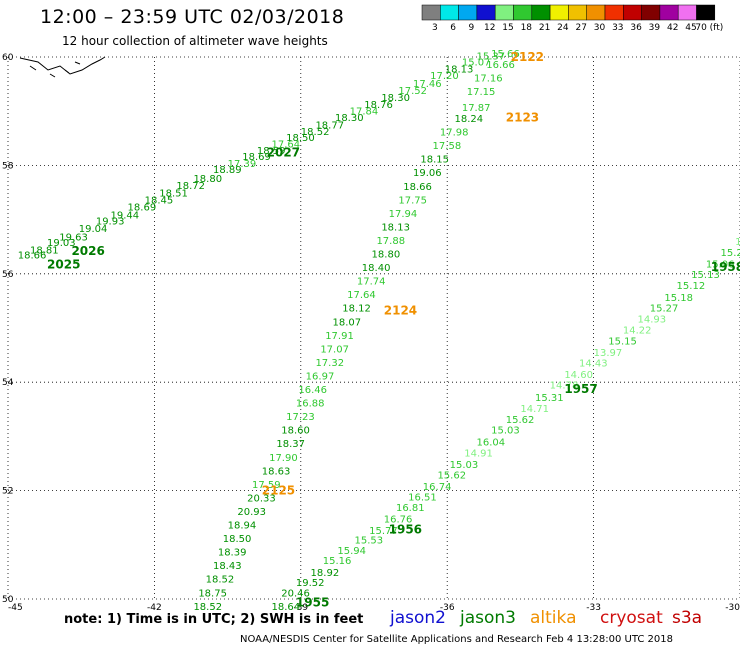 Image resolution: width=740 pixels, height=650 pixels. I want to click on colorbar-label: 24, so click(563, 28).